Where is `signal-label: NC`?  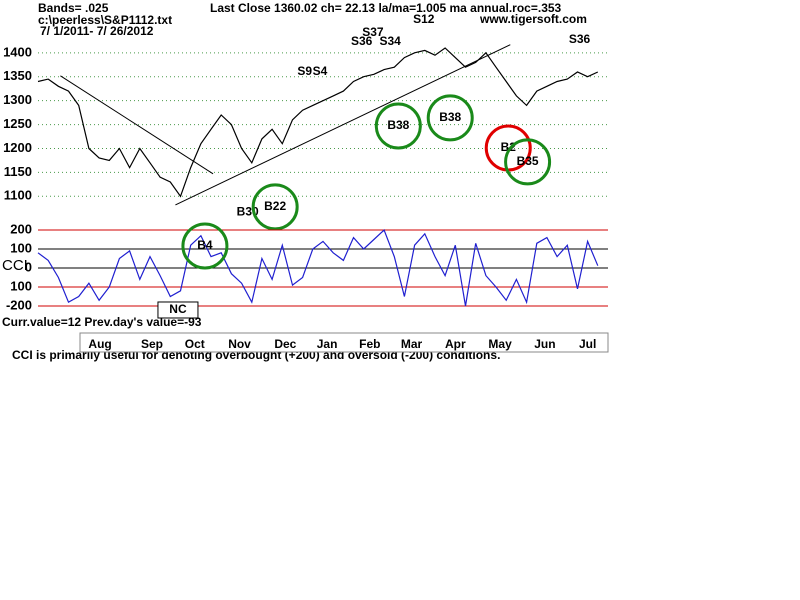
signal-label: NC is located at coordinates (178, 309).